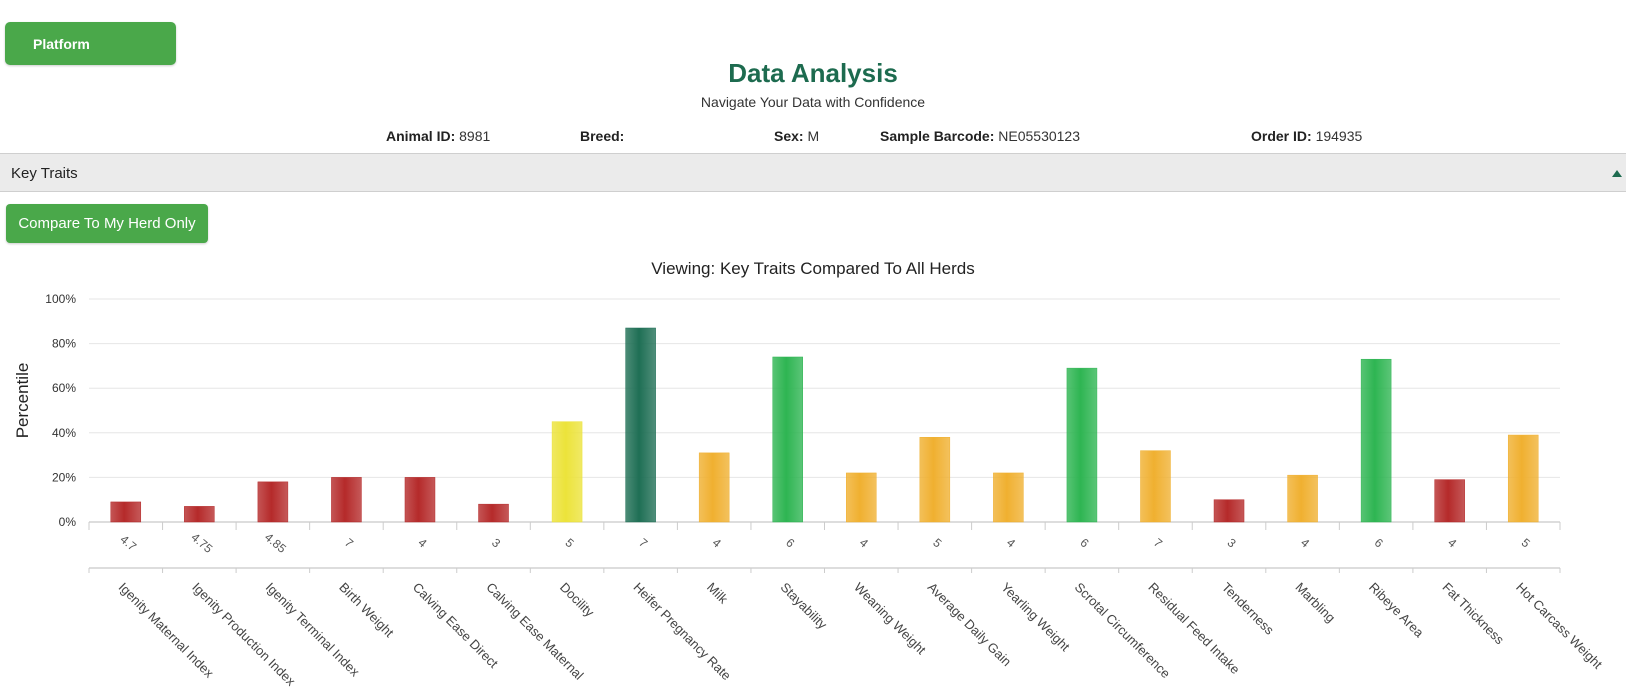  I want to click on order-id-label: Order ID:, so click(1281, 136).